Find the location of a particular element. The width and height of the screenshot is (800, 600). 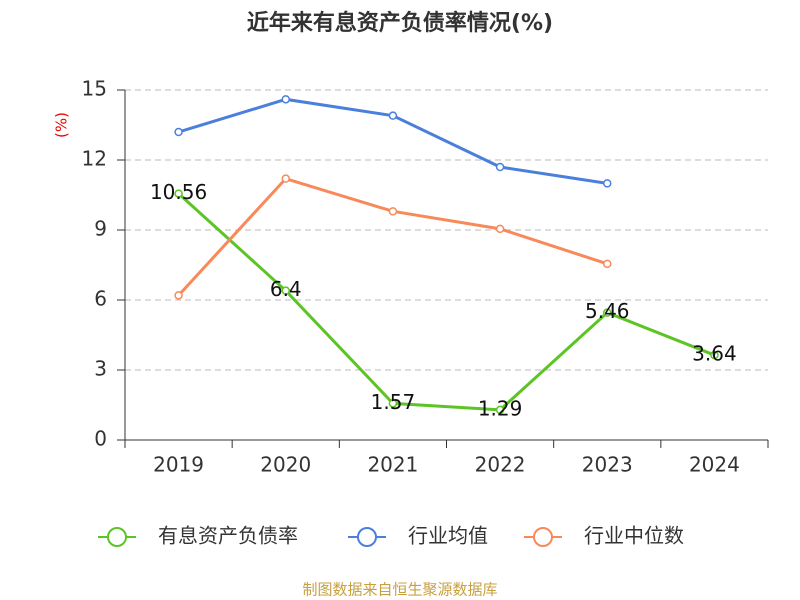

source-note: 制图数据来自恒生聚源数据库 is located at coordinates (399, 590).